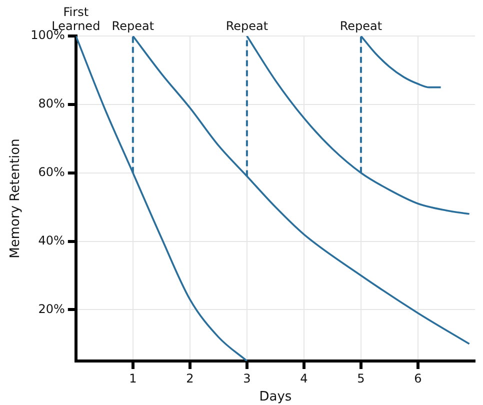 The width and height of the screenshot is (483, 405). I want to click on x-tick-label: 3, so click(247, 378).